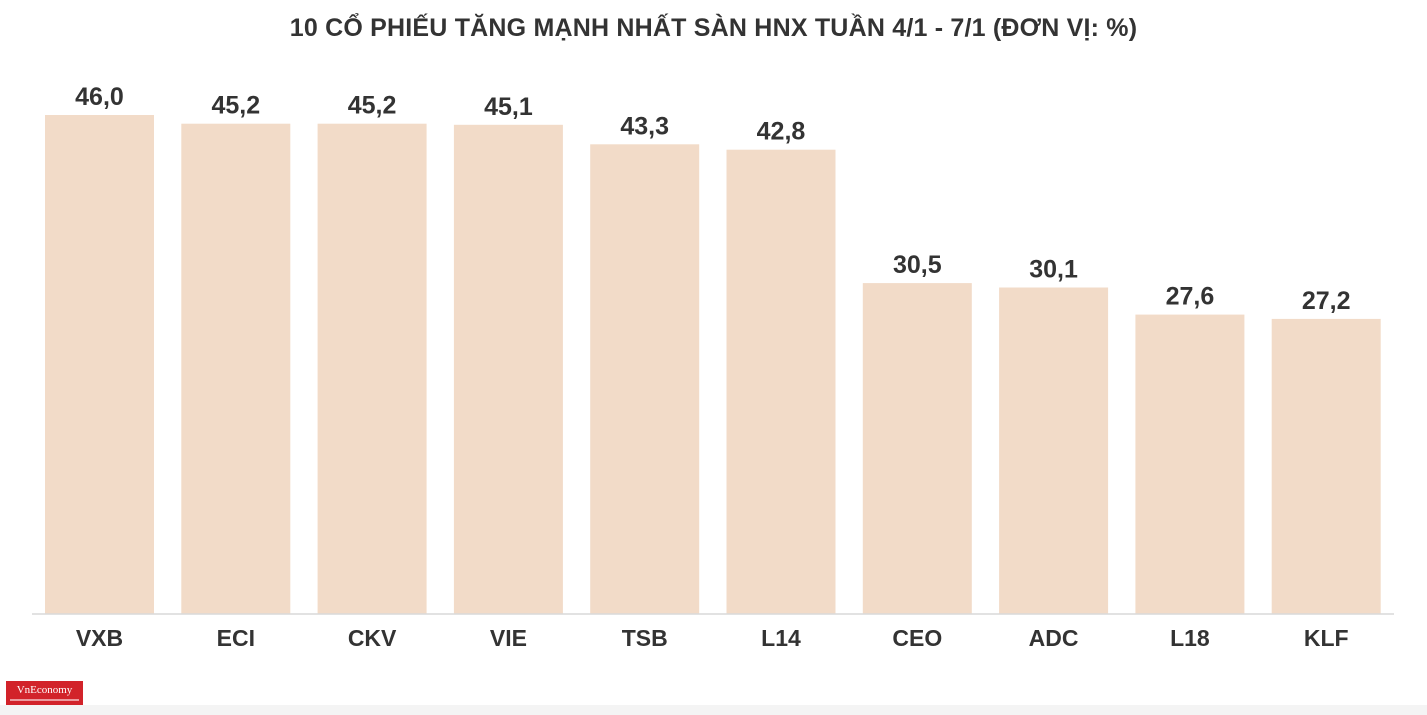  I want to click on value-label-vie: 45,1, so click(508, 107).